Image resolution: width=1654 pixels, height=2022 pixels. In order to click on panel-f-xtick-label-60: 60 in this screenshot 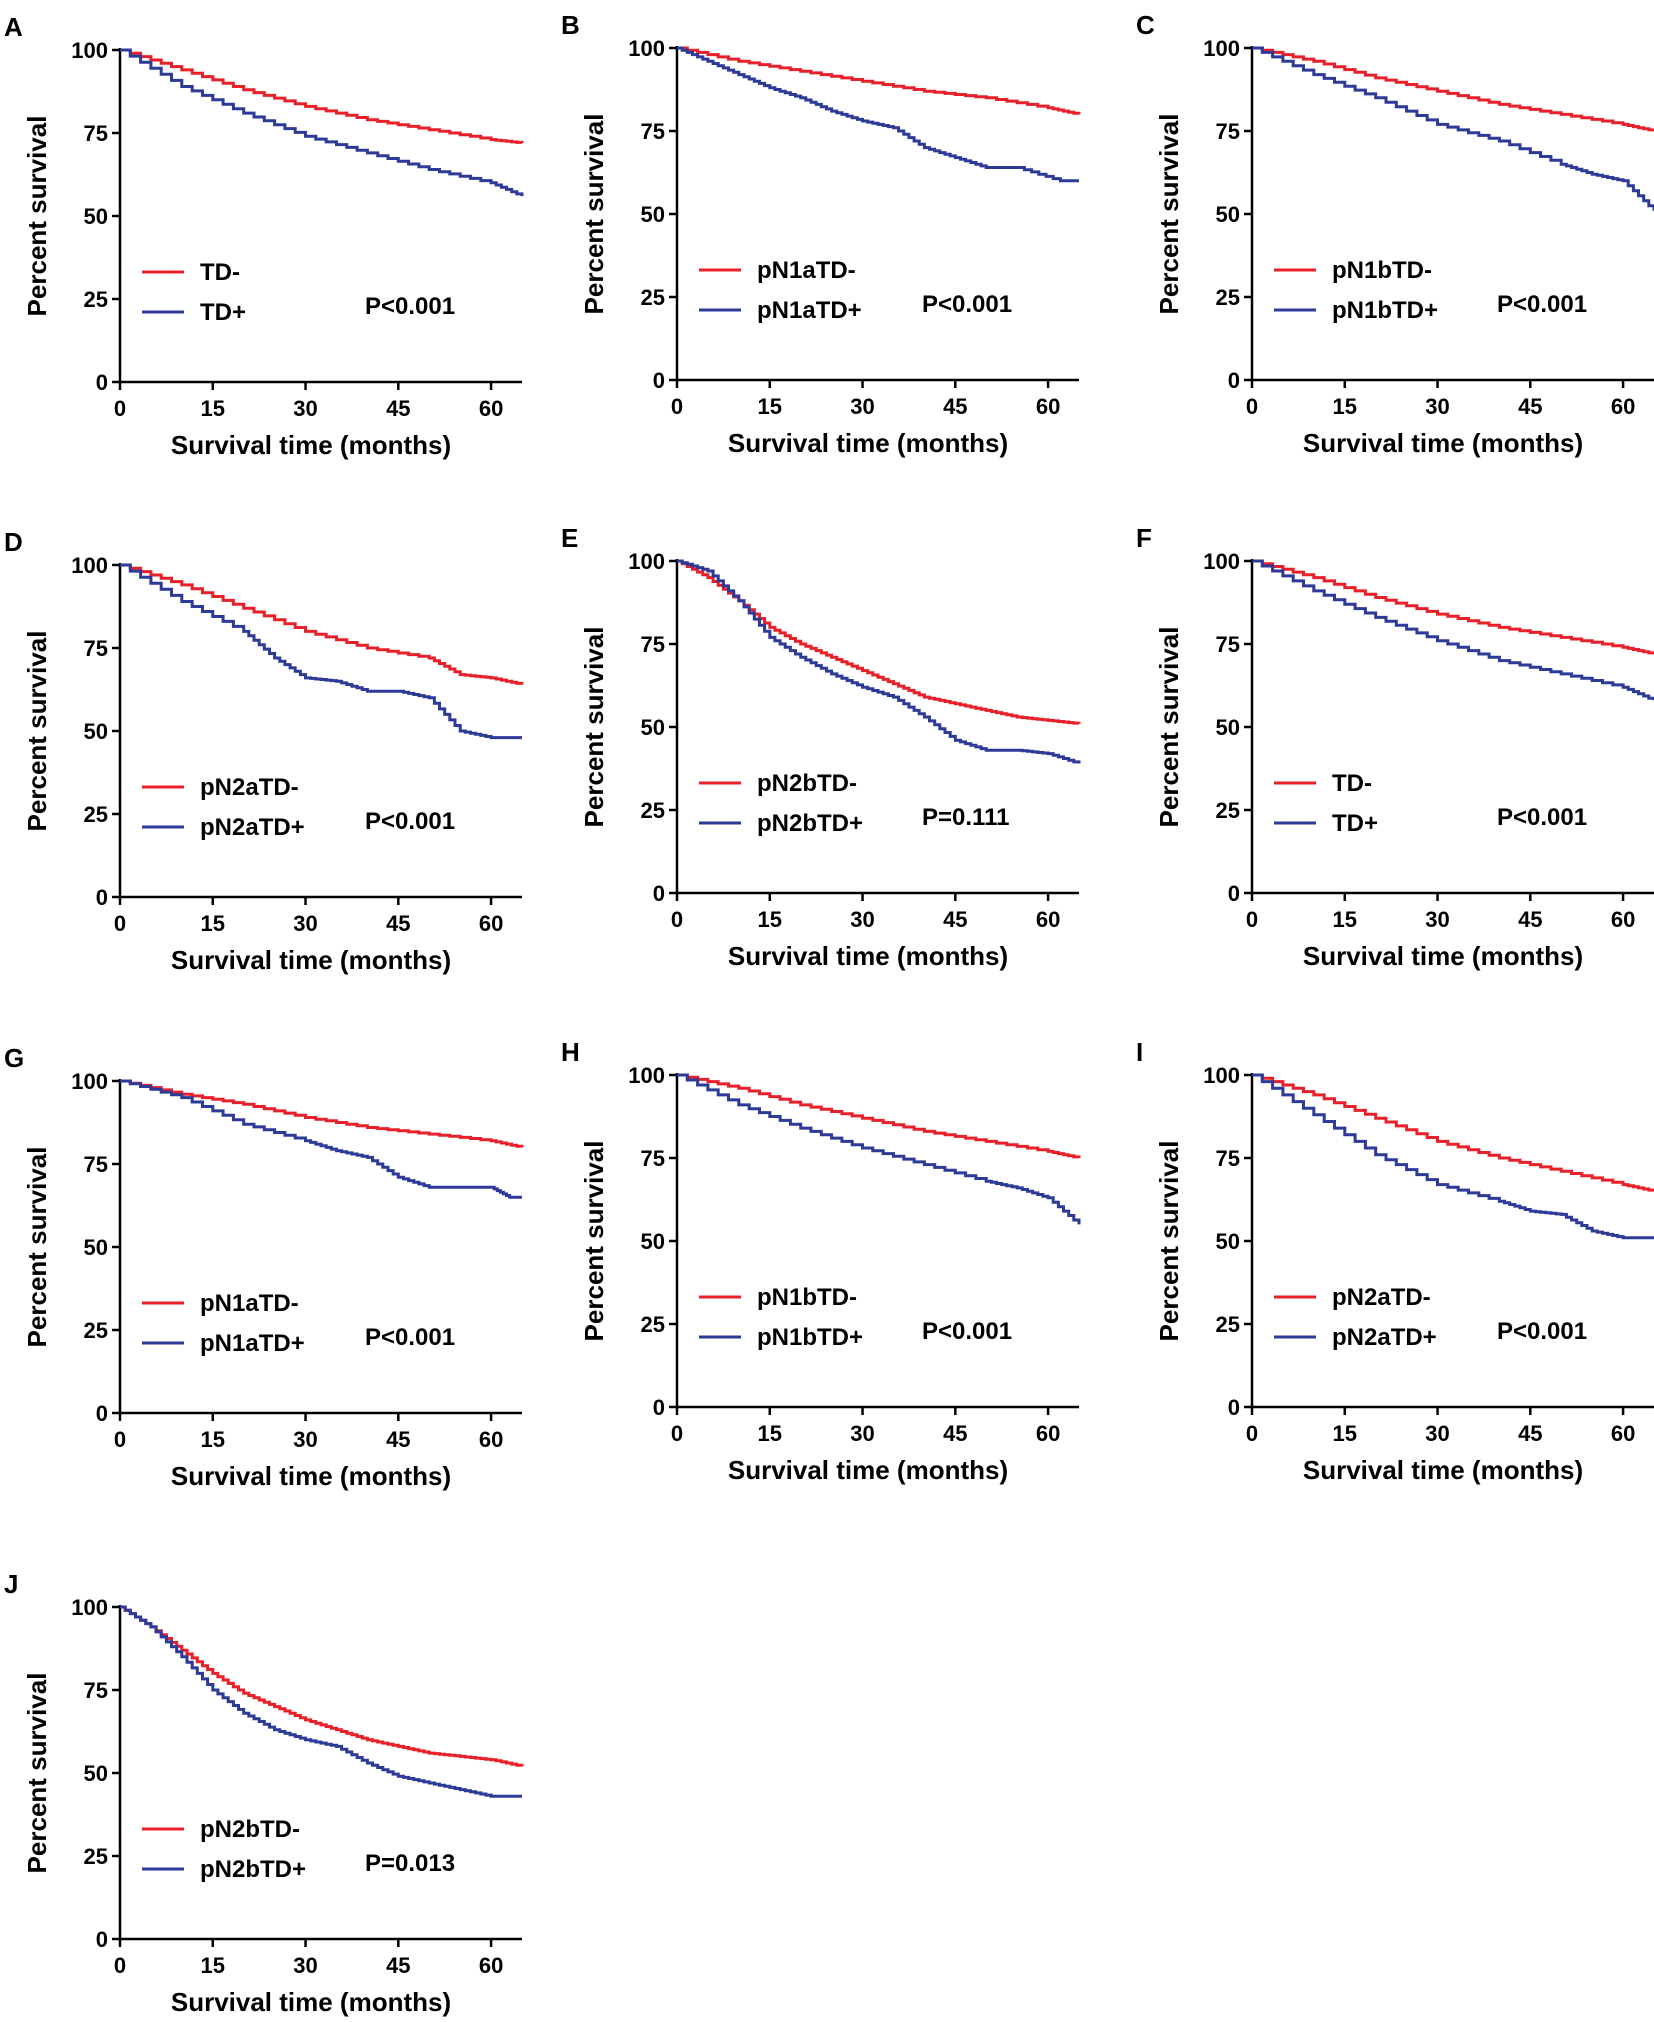, I will do `click(1623, 919)`.